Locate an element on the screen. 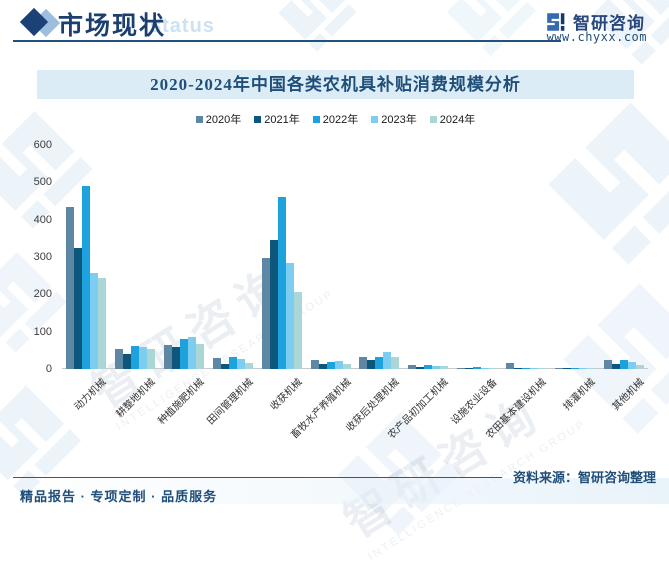 The width and height of the screenshot is (669, 563). chart-title: 2020-2024年中国各类农机具补贴消费规模分析 is located at coordinates (335, 84).